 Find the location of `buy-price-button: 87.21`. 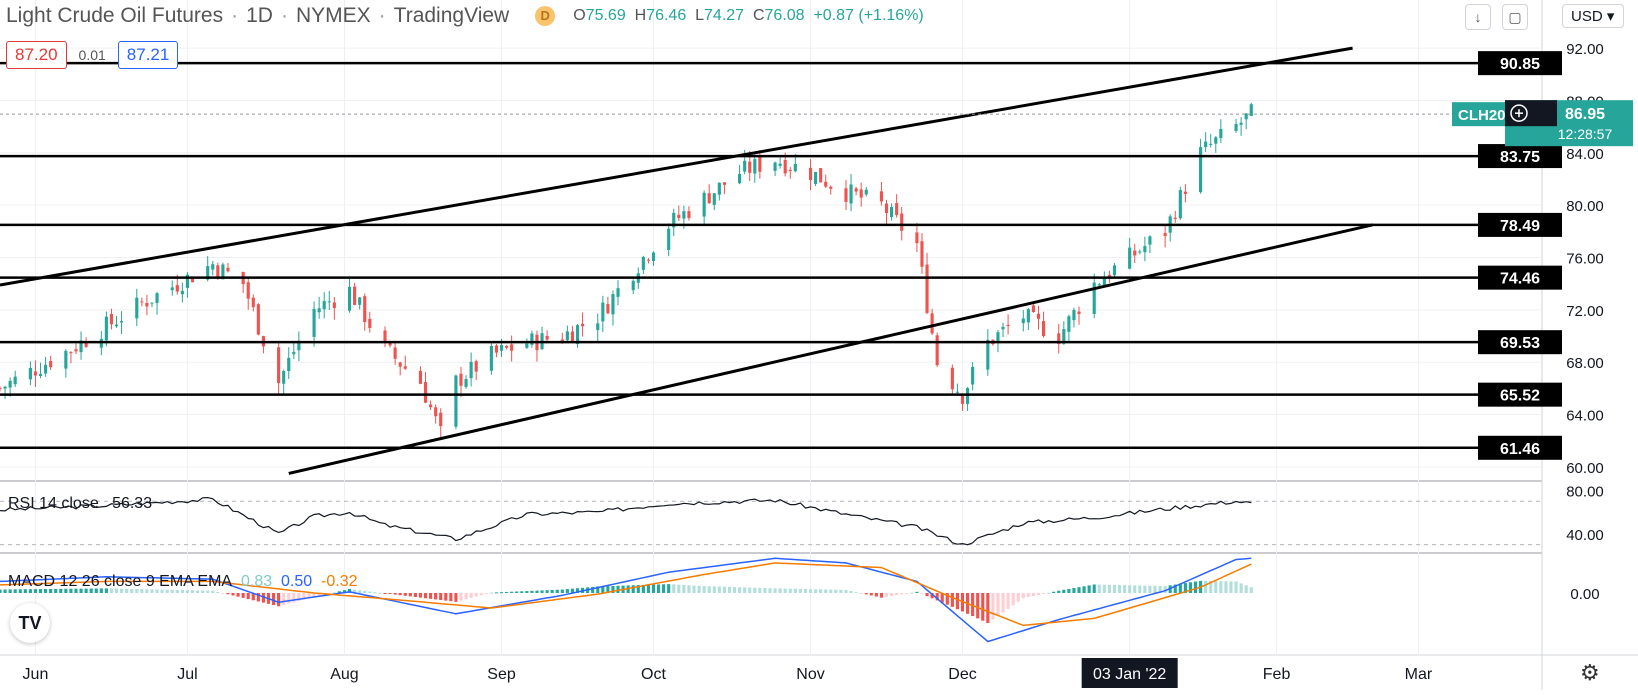

buy-price-button: 87.21 is located at coordinates (148, 55).